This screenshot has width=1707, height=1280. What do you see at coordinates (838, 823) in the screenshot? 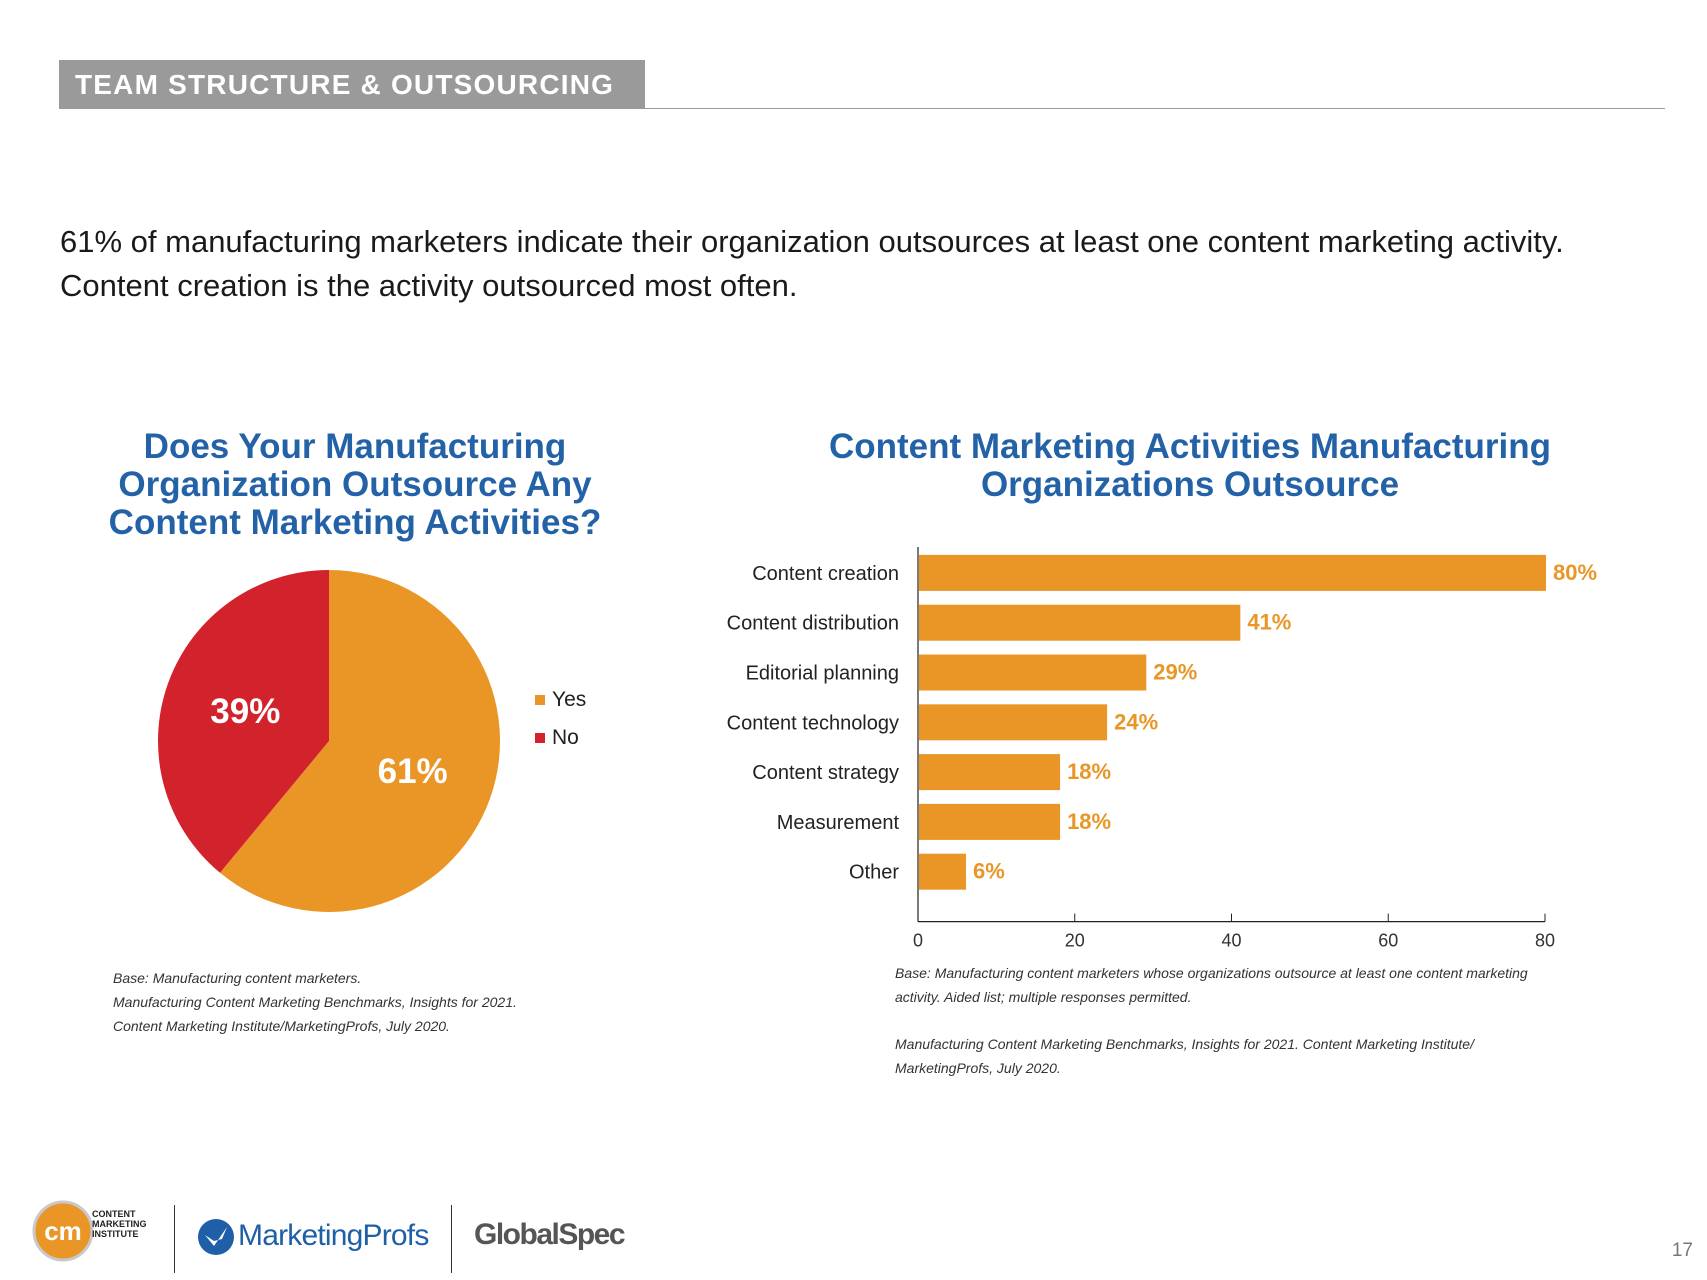
I see `category-label: Measurement` at bounding box center [838, 823].